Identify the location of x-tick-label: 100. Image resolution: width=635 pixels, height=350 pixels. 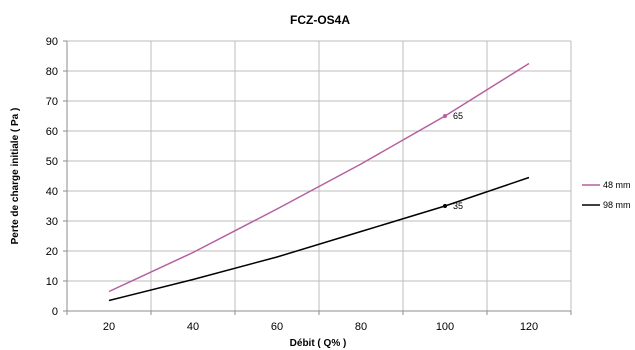
(445, 327).